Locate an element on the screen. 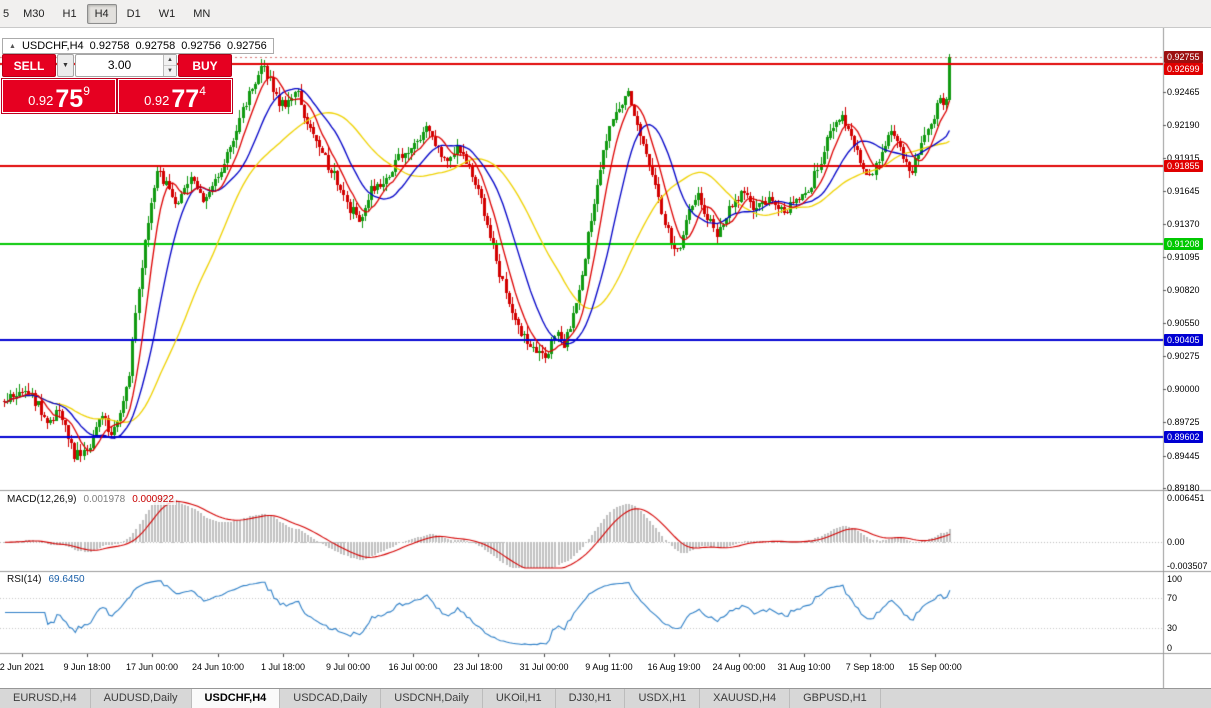 The width and height of the screenshot is (1211, 708). timeframe-button-h1: H1 is located at coordinates (69, 13).